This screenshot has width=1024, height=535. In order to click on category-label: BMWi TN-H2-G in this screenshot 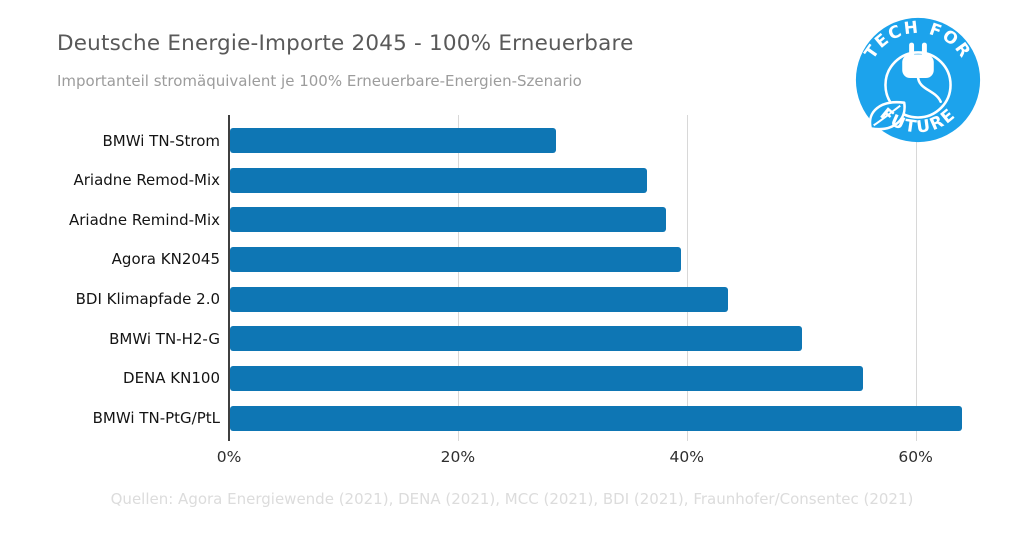, I will do `click(164, 338)`.